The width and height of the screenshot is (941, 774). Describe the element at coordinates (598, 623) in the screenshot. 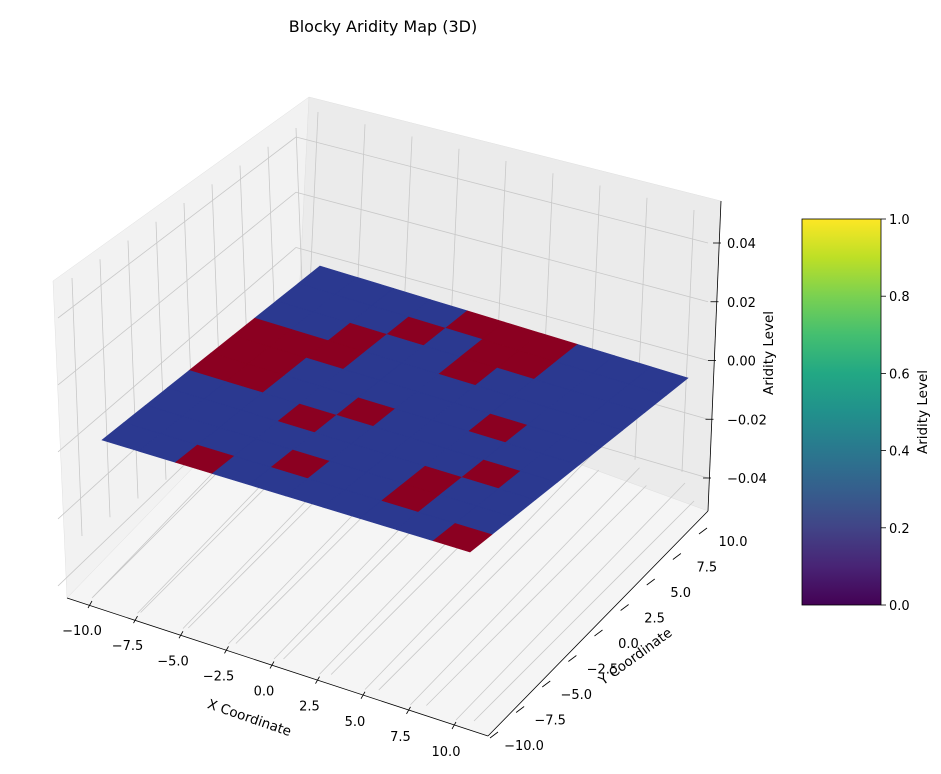

I see `y-axis-line` at that location.